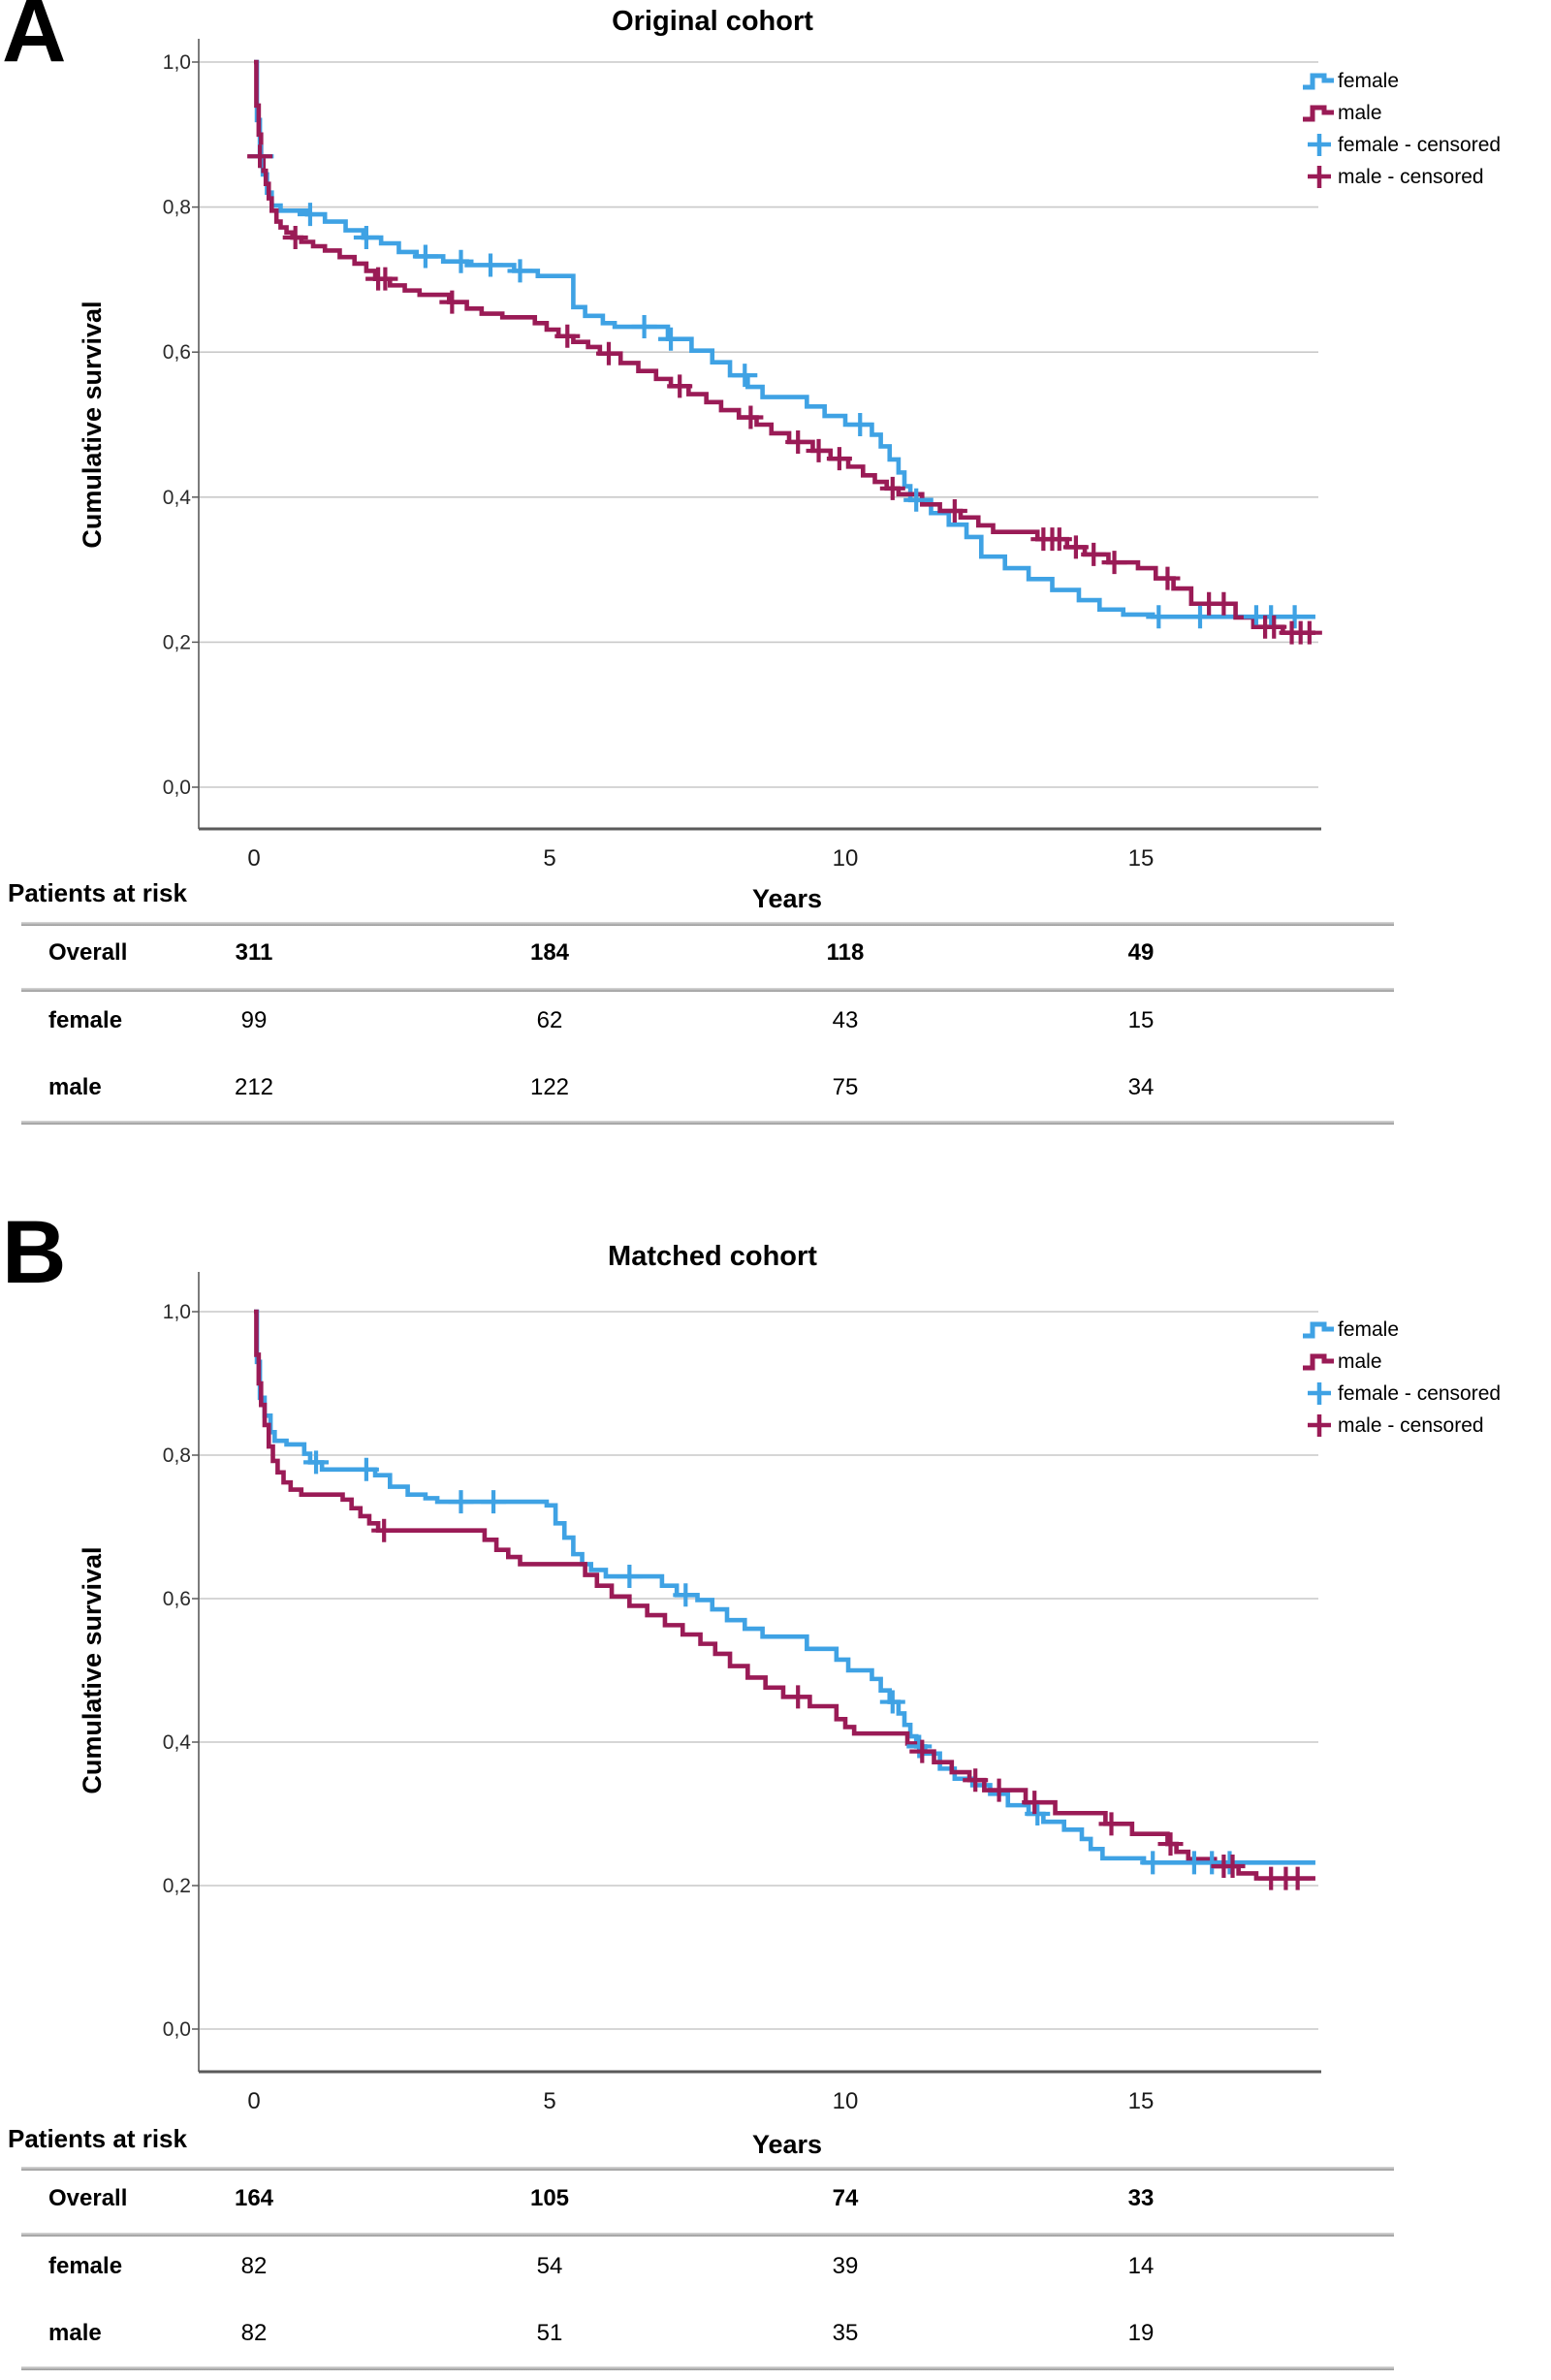 This screenshot has height=2380, width=1551. What do you see at coordinates (712, 1256) in the screenshot?
I see `panel-b-title: Matched cohort` at bounding box center [712, 1256].